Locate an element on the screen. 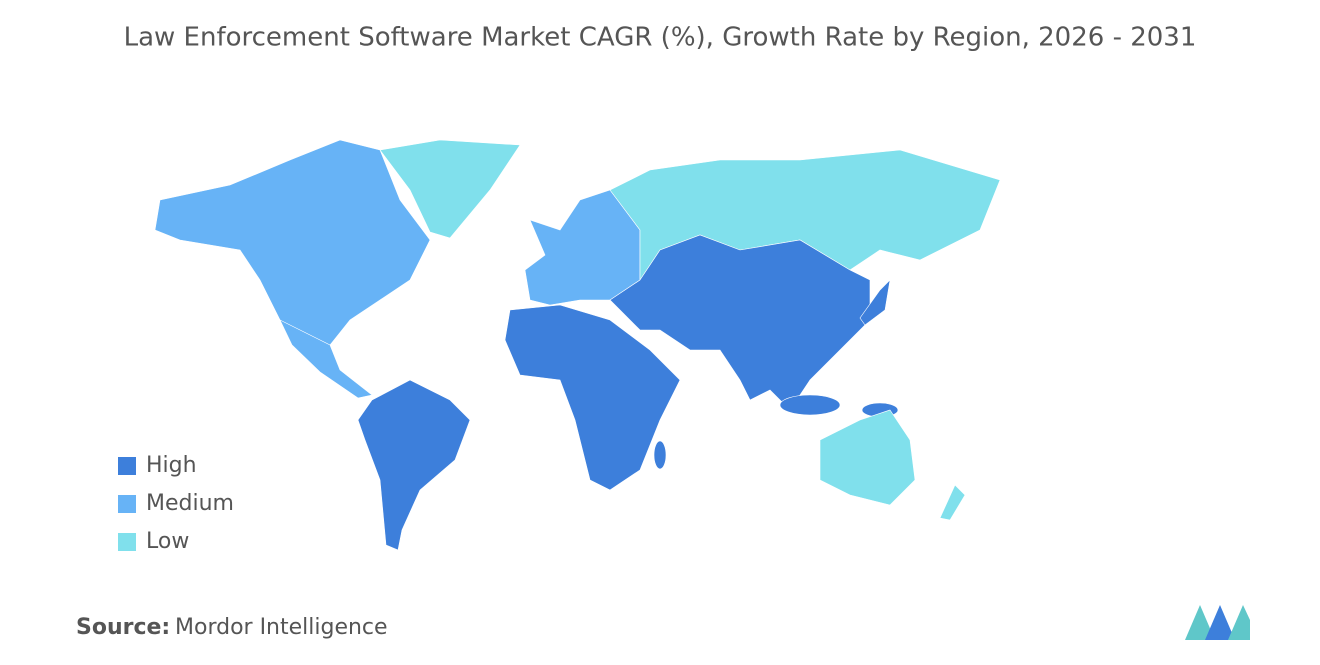 This screenshot has width=1320, height=665. legend-label: Low is located at coordinates (167, 541).